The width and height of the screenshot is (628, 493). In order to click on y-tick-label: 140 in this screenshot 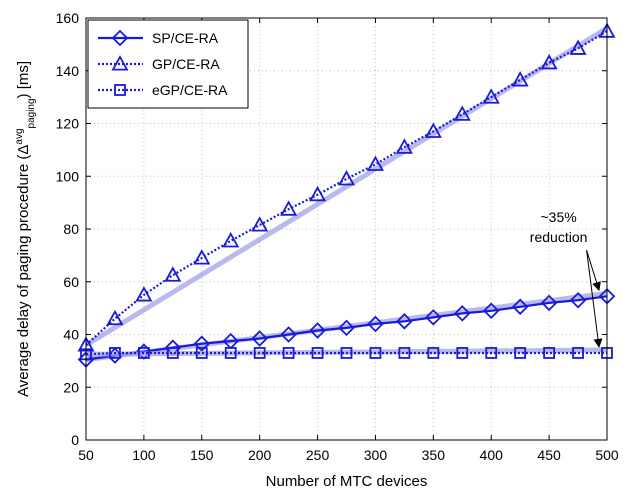, I will do `click(68, 71)`.